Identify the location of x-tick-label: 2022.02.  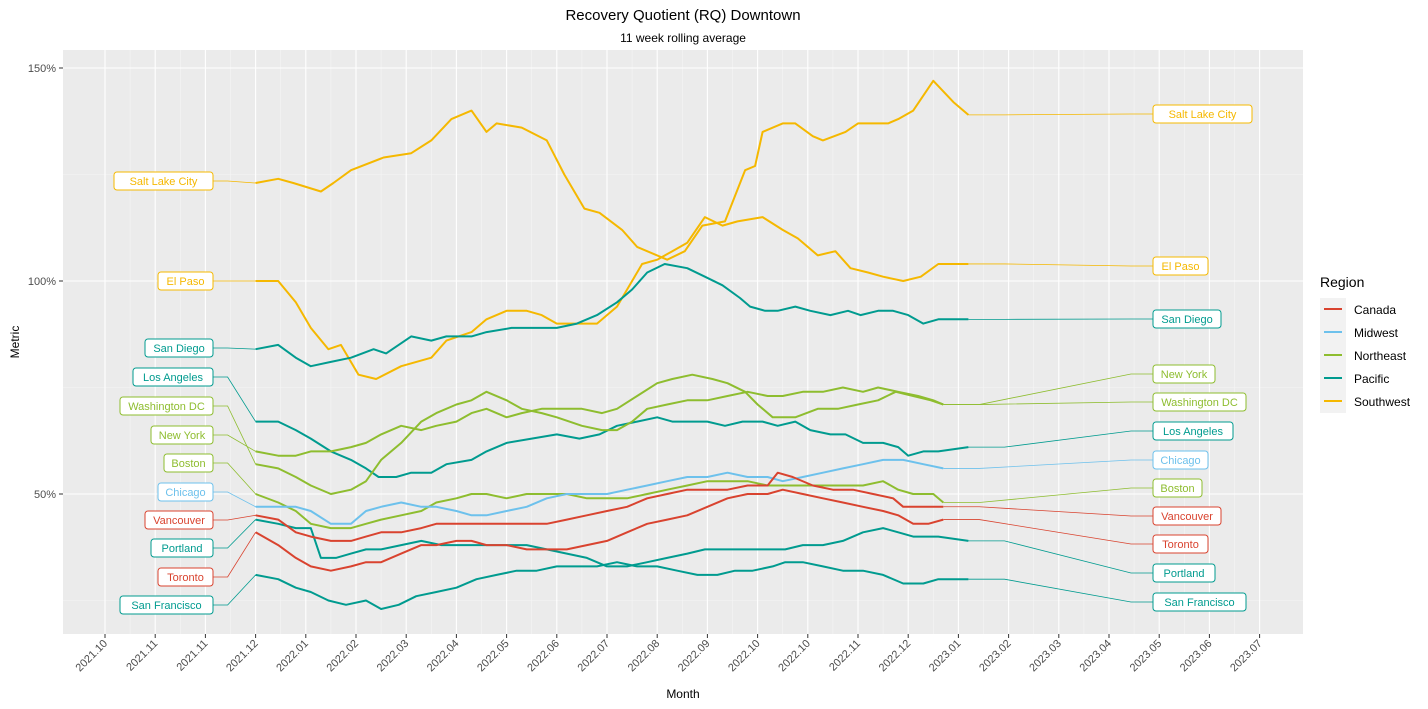
(343, 656).